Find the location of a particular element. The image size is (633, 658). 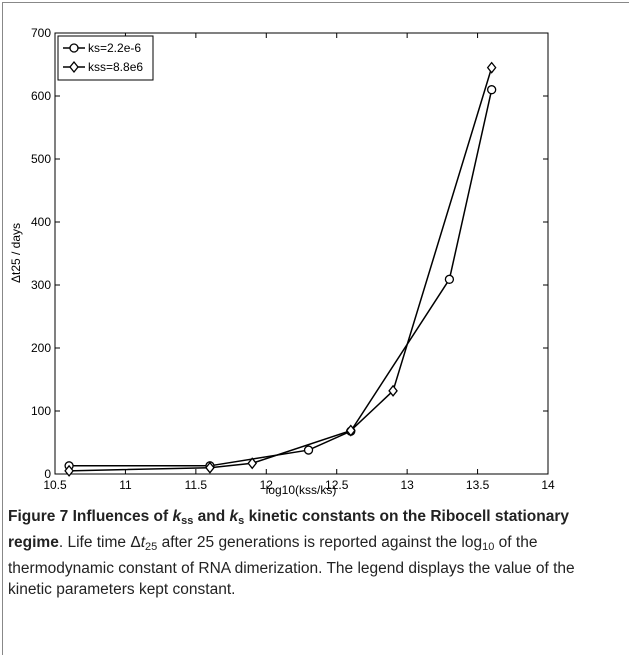

y-tick-label: 500 is located at coordinates (41, 159).